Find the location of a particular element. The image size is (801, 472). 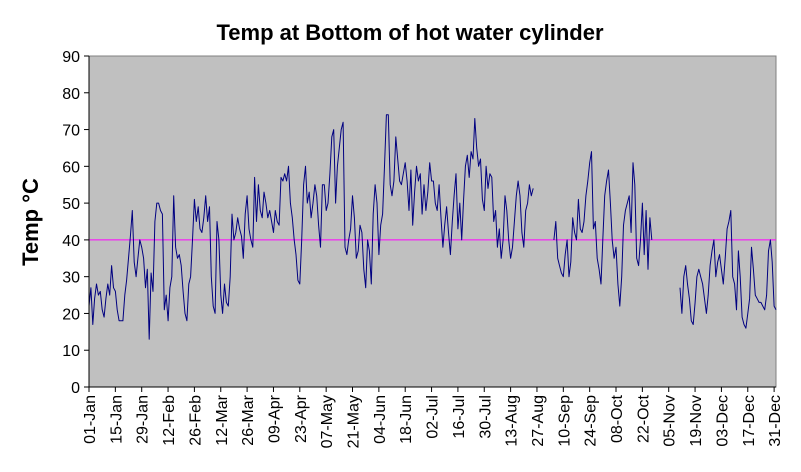

chart-title: Temp at Bottom of hot water cylinder is located at coordinates (410, 32).